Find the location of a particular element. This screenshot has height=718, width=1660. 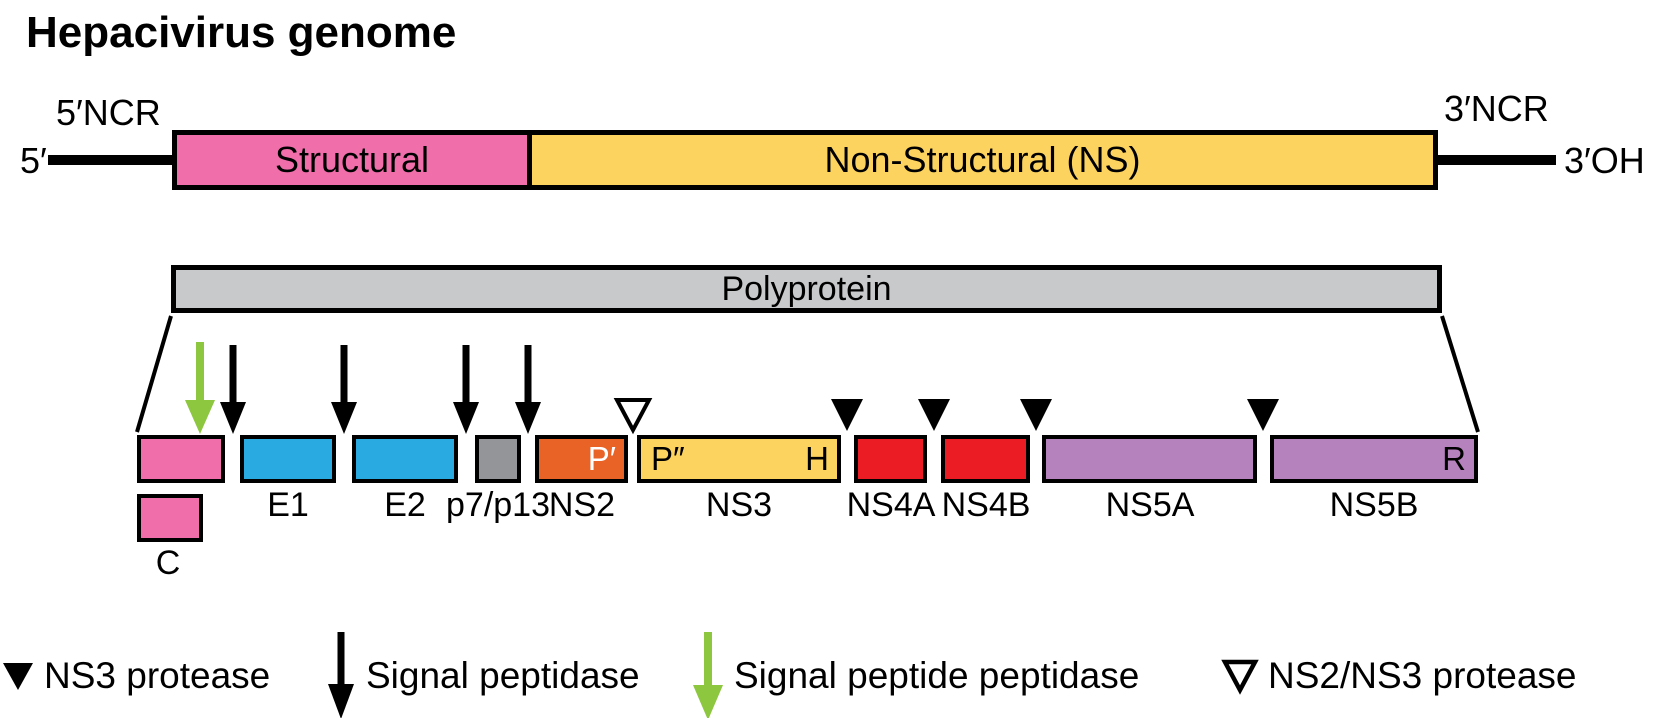

product-box-ns5a is located at coordinates (1149, 459).